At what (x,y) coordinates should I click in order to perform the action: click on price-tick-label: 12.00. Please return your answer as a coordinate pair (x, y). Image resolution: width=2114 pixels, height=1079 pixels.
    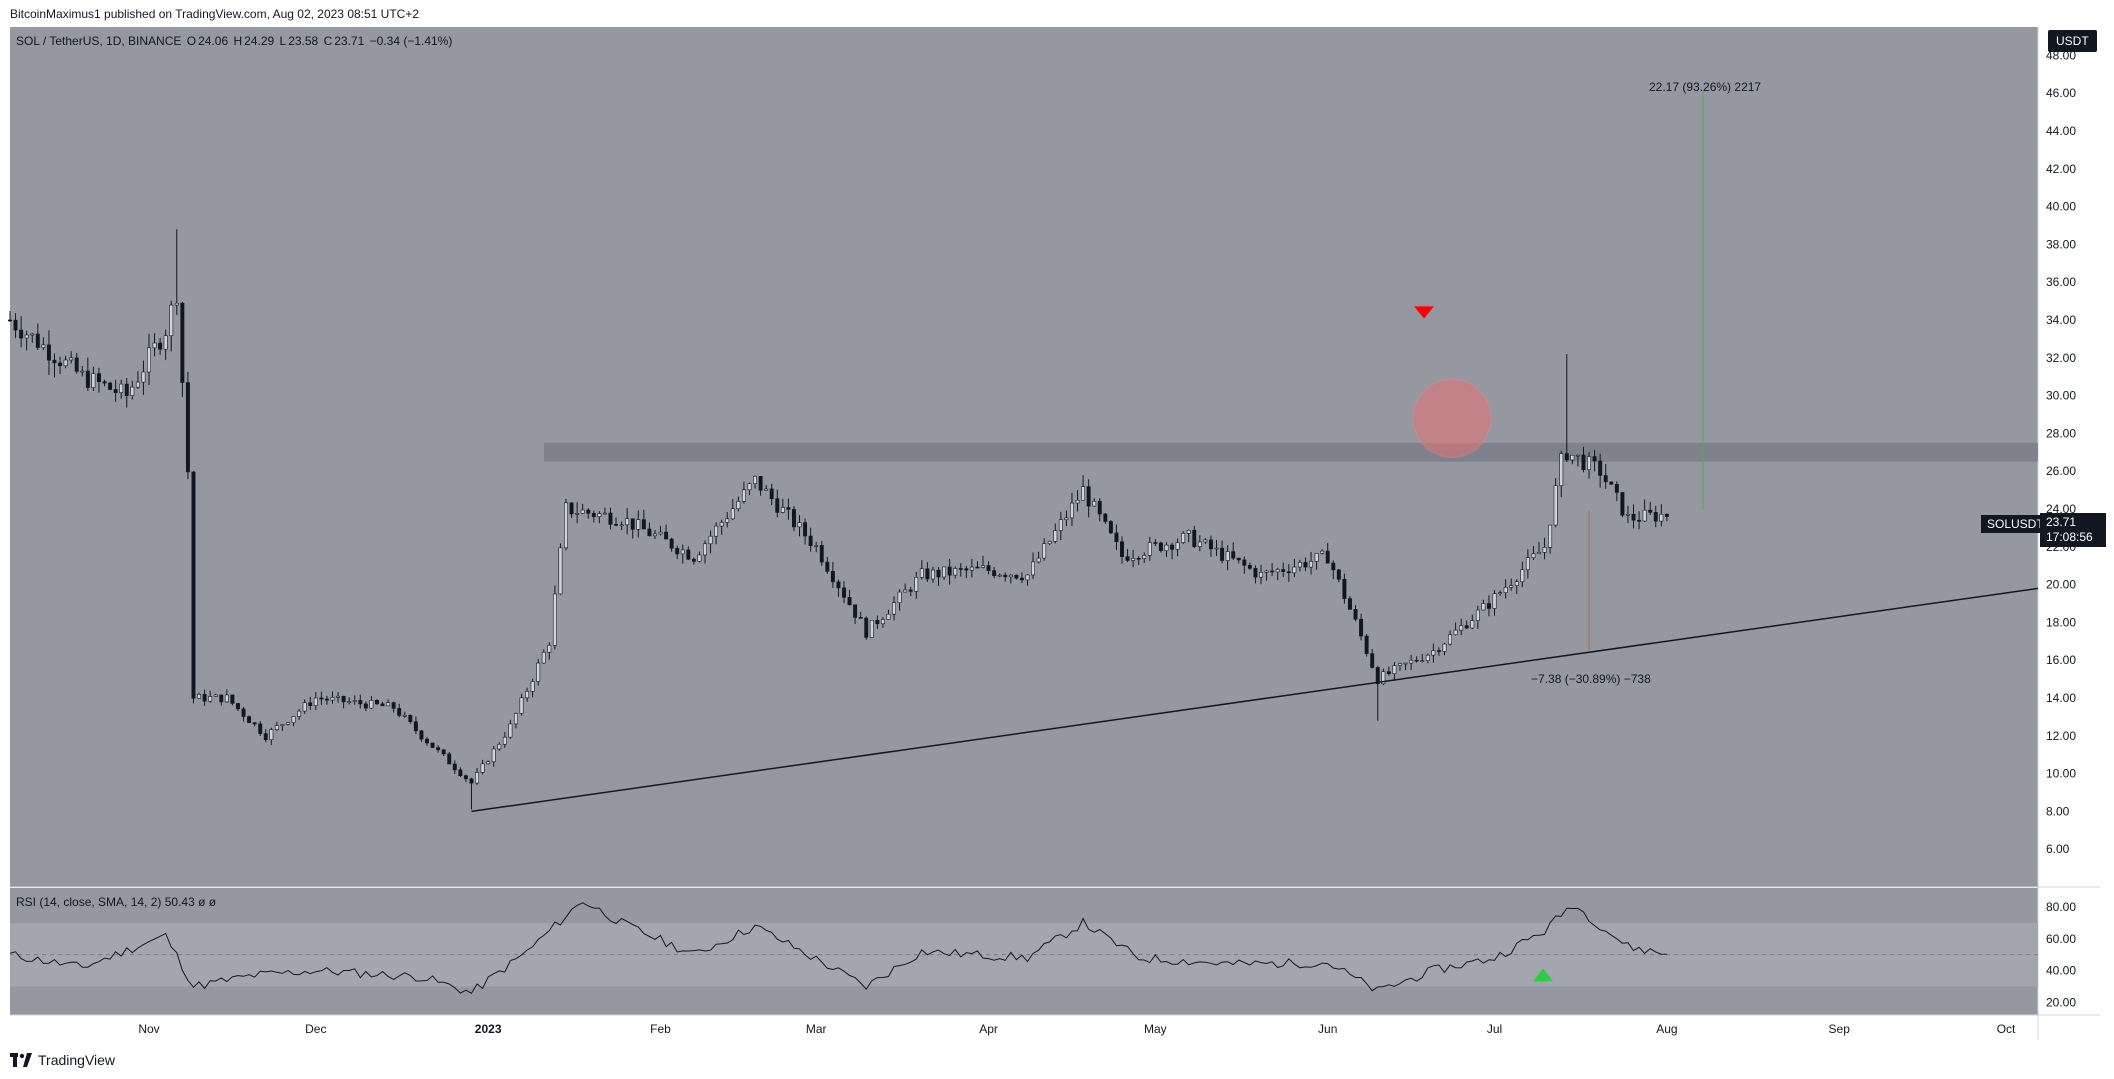
    Looking at the image, I should click on (2061, 736).